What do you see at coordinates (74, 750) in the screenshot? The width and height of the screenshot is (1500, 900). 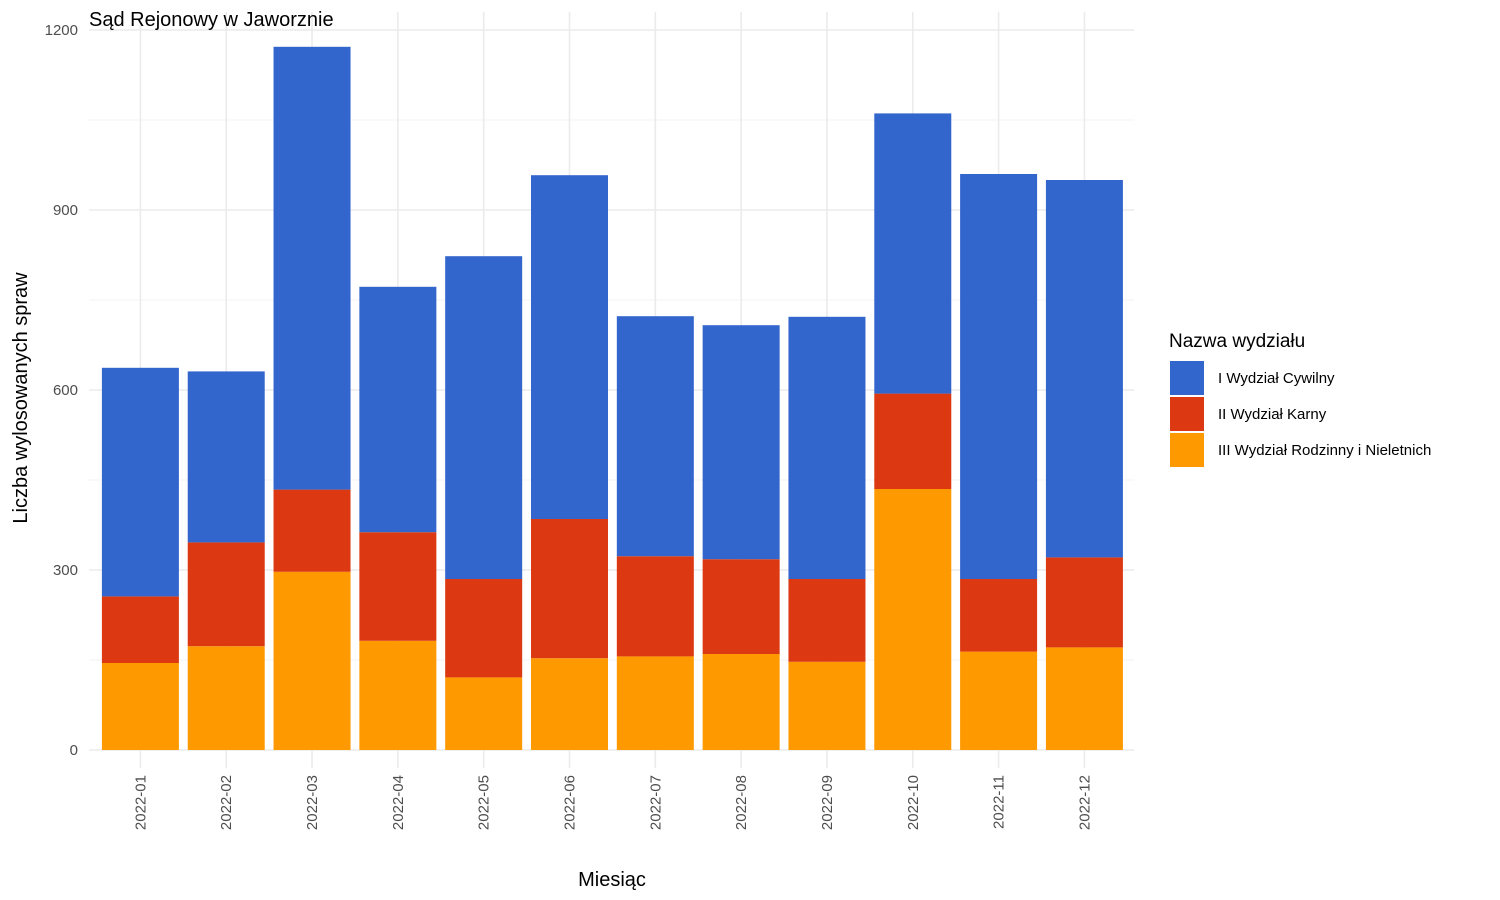 I see `y-tick-label: 0` at bounding box center [74, 750].